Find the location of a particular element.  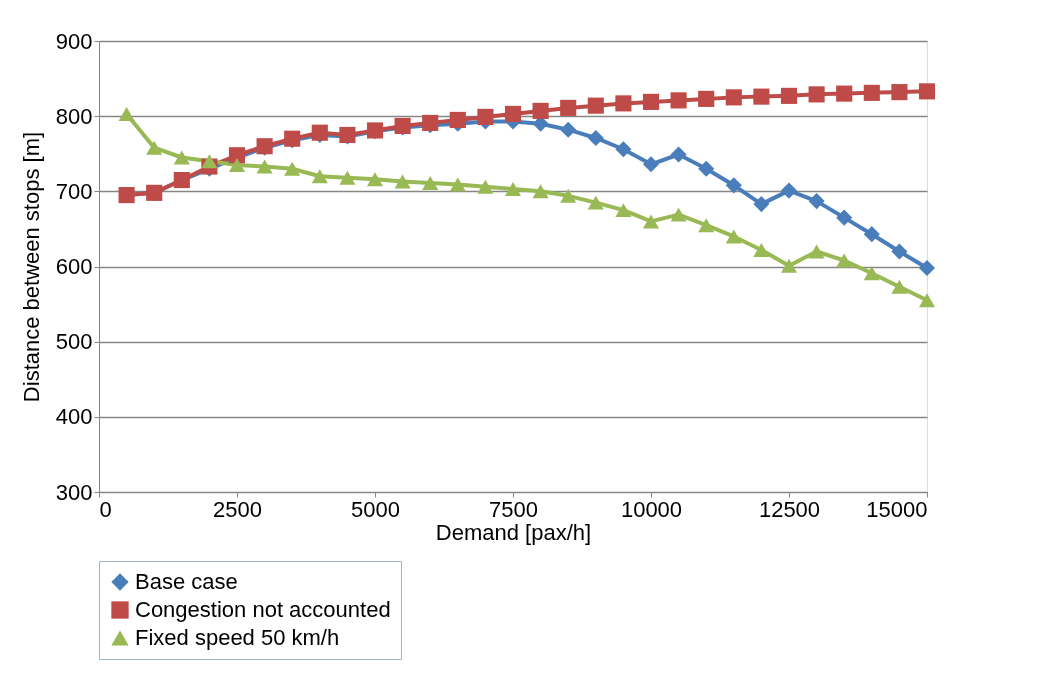

x-tick-label: 7500 is located at coordinates (513, 509).